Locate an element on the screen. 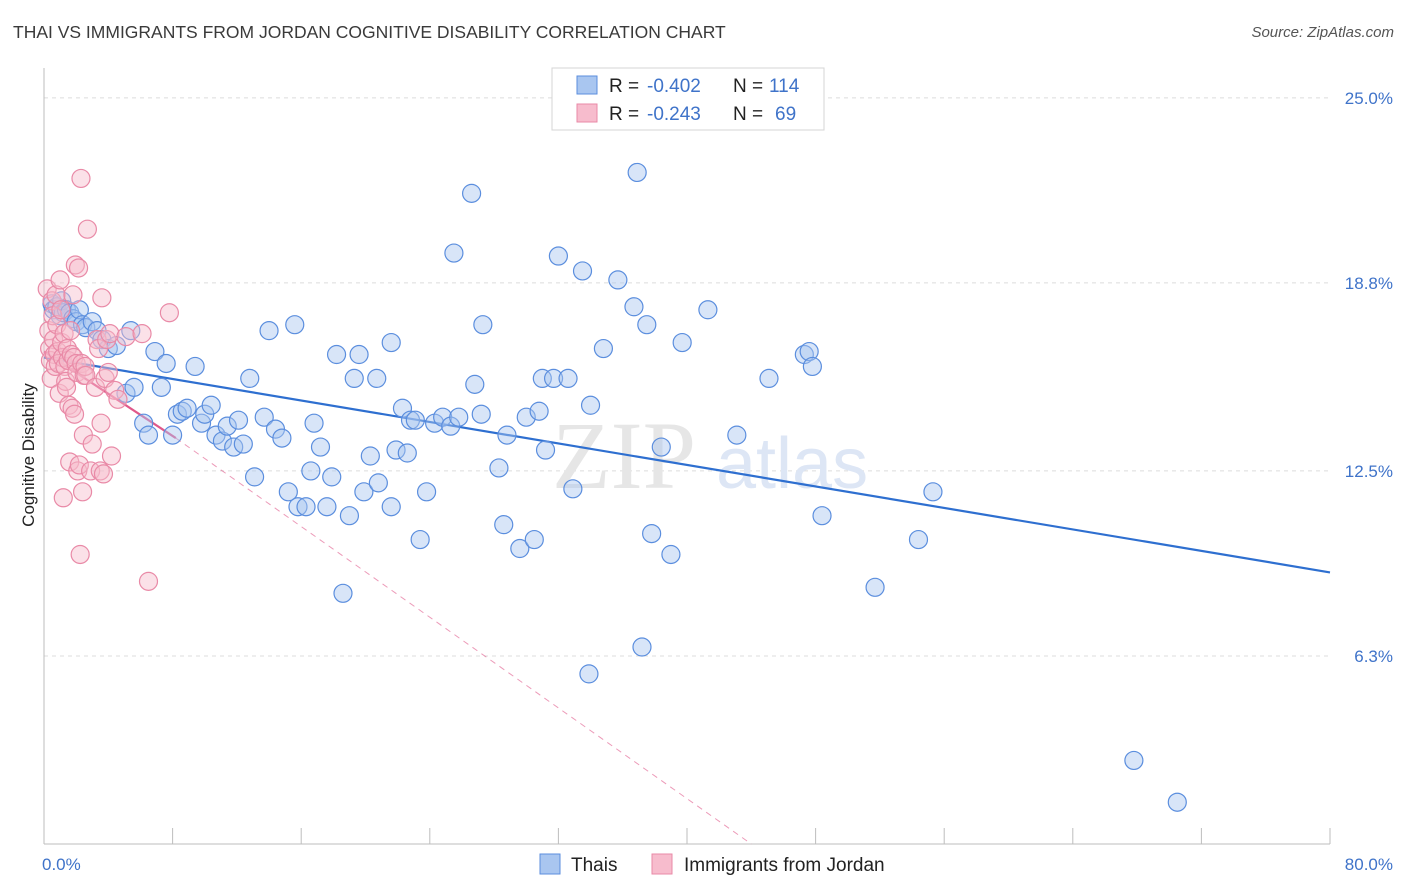 This screenshot has width=1406, height=892. legend-n-value-jordan: 69 is located at coordinates (785, 114).